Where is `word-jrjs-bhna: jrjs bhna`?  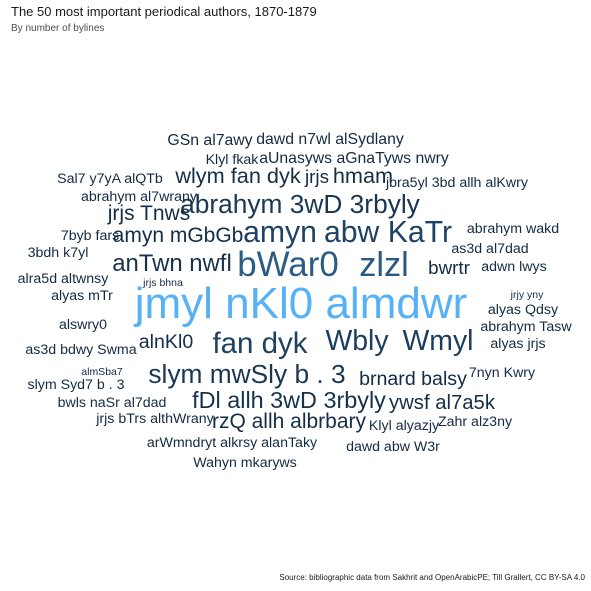 word-jrjs-bhna: jrjs bhna is located at coordinates (162, 283).